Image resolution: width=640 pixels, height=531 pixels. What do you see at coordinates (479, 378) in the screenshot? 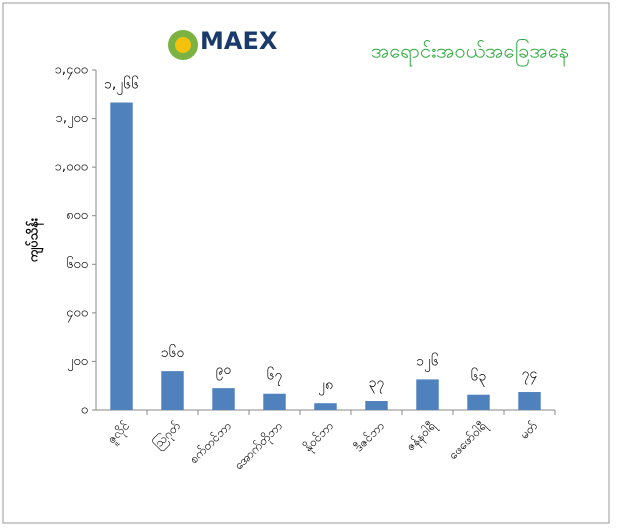
I see `data-label: ၆၃` at bounding box center [479, 378].